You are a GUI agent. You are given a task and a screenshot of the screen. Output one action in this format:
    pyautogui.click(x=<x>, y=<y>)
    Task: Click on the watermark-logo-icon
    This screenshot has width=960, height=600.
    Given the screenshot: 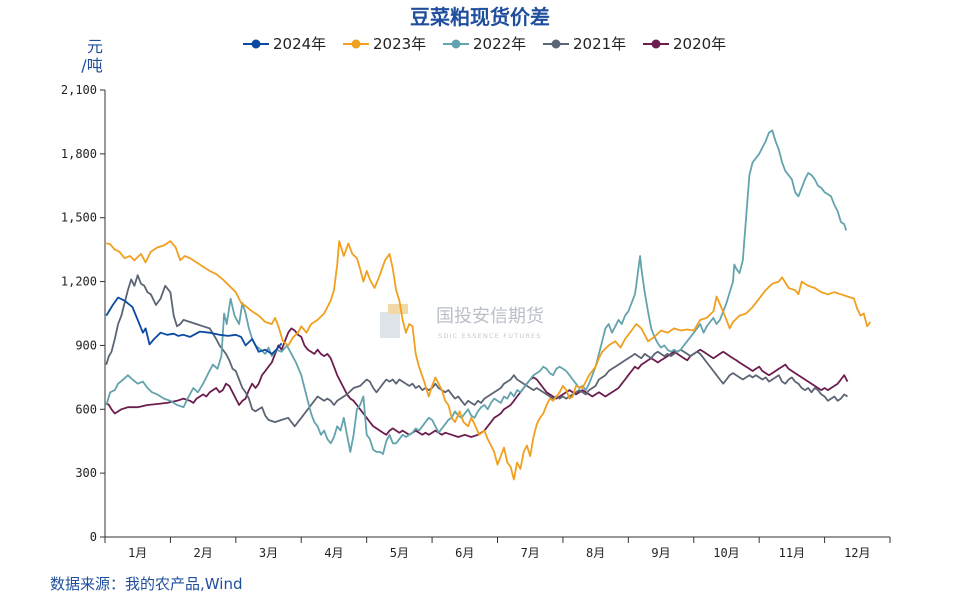 What is the action you would take?
    pyautogui.click(x=390, y=325)
    